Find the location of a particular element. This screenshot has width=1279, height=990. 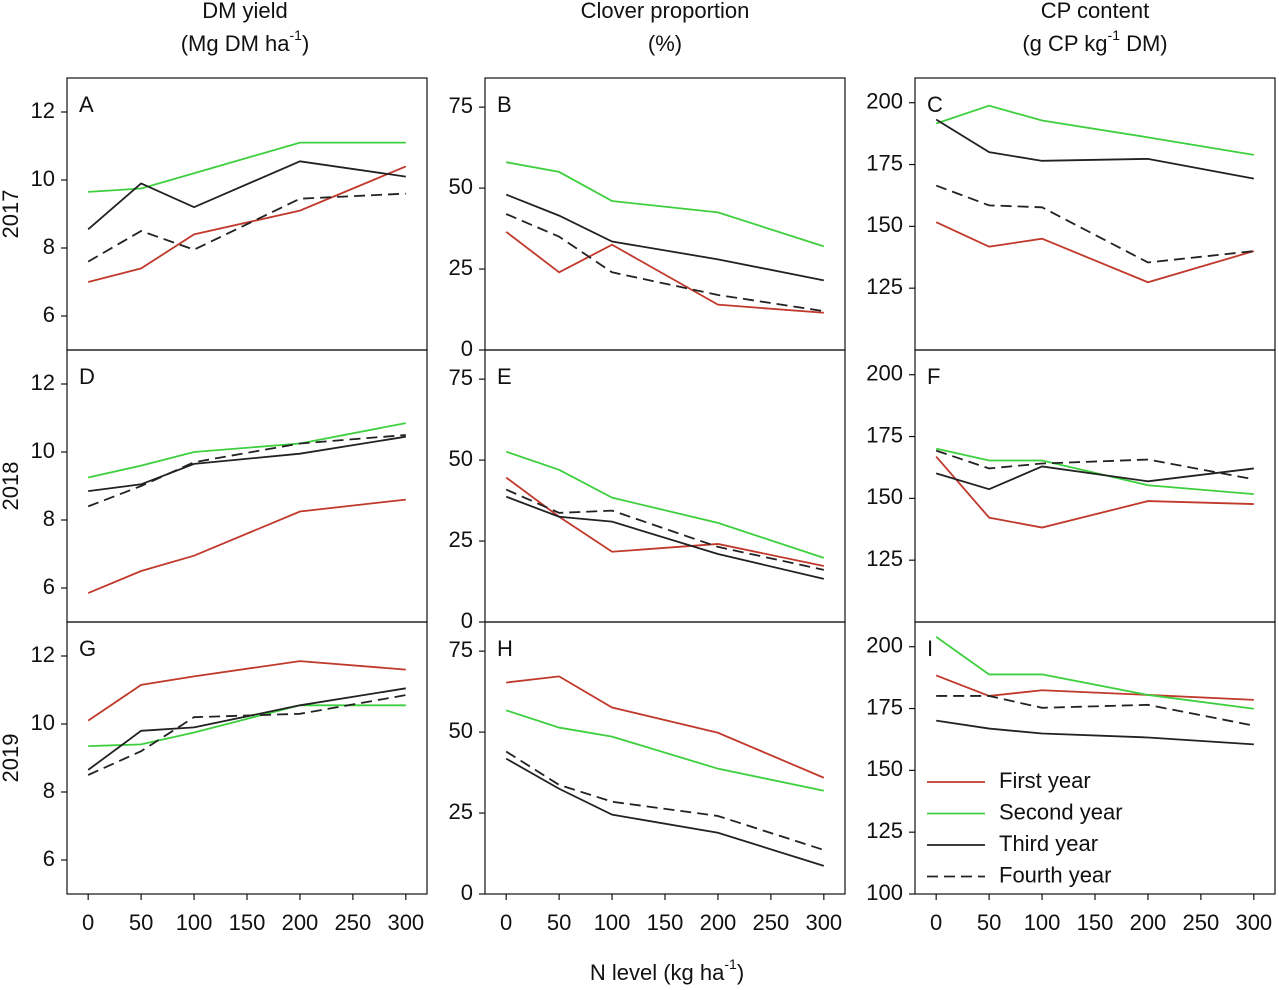

x-label-text: N level (kg ha is located at coordinates (657, 972).